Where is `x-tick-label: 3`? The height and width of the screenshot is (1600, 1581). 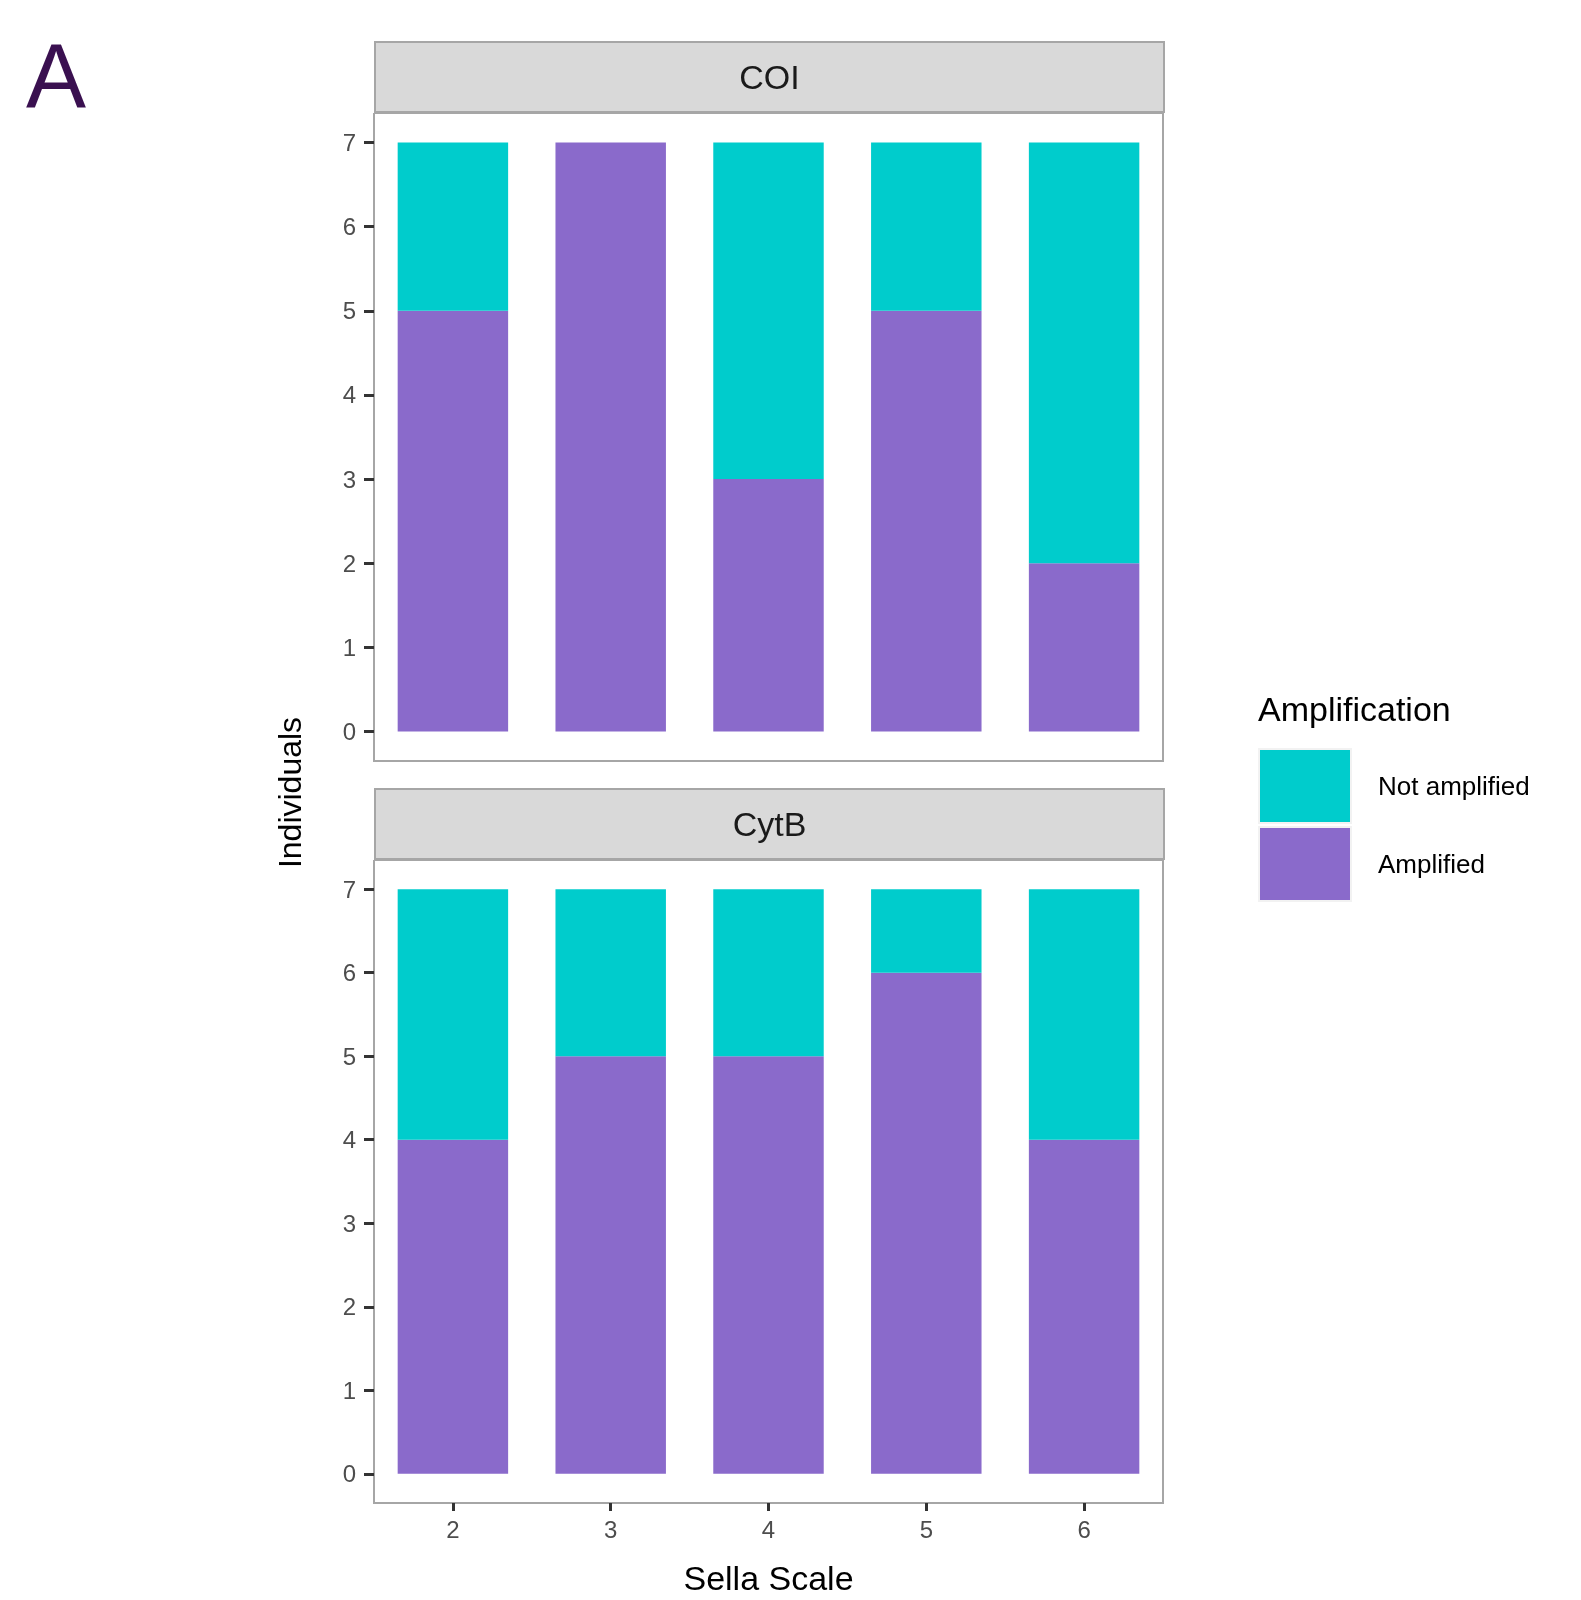 x-tick-label: 3 is located at coordinates (611, 1529).